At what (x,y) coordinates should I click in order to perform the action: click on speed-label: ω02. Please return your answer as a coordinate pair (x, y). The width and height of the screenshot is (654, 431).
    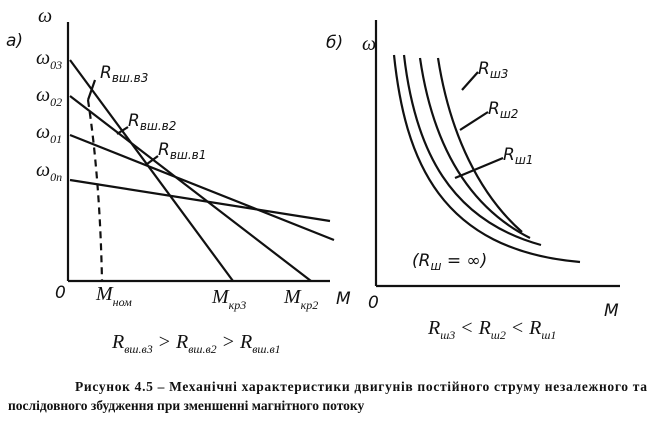
    Looking at the image, I should click on (49, 96).